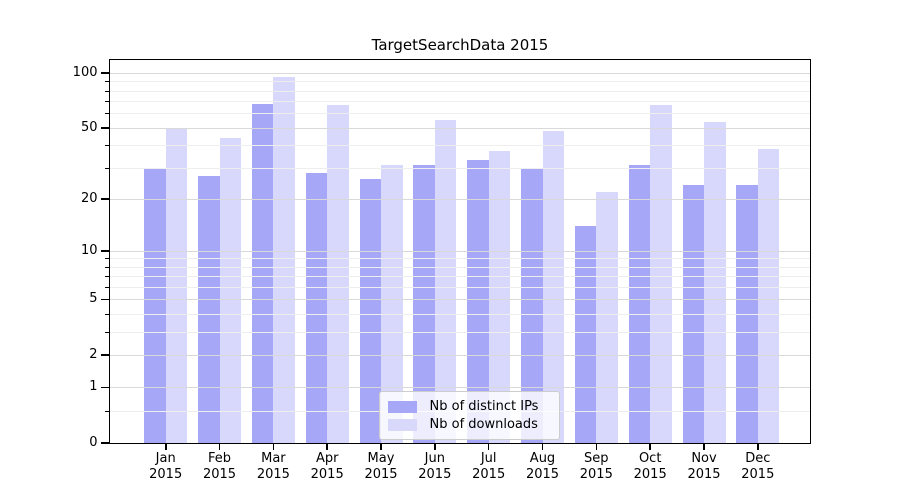 This screenshot has height=500, width=900. Describe the element at coordinates (176, 286) in the screenshot. I see `bar-downloads-Jan-2015` at that location.